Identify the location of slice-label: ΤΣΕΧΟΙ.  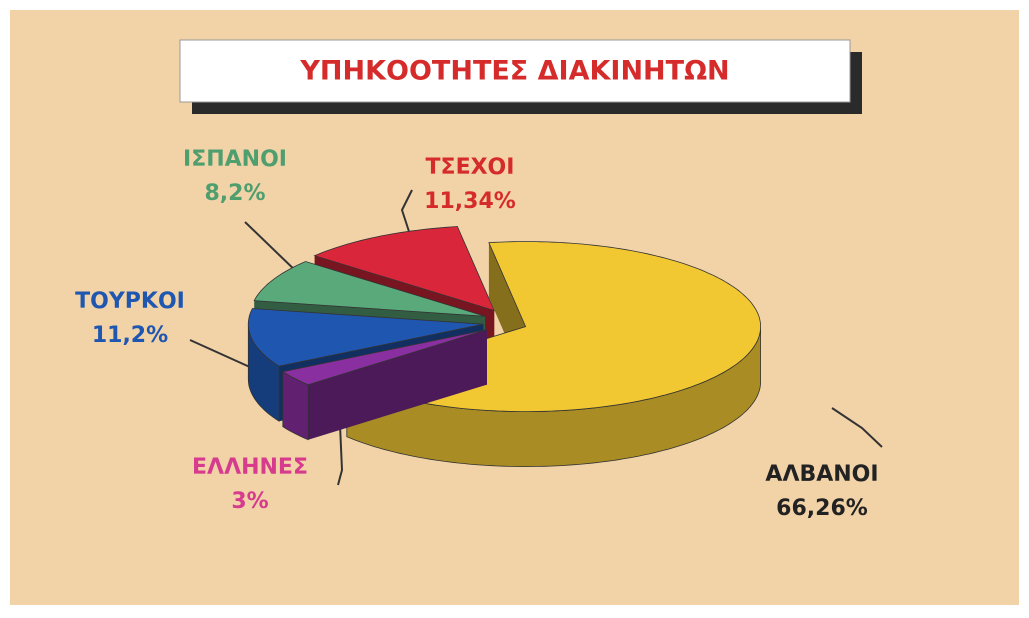
(470, 167).